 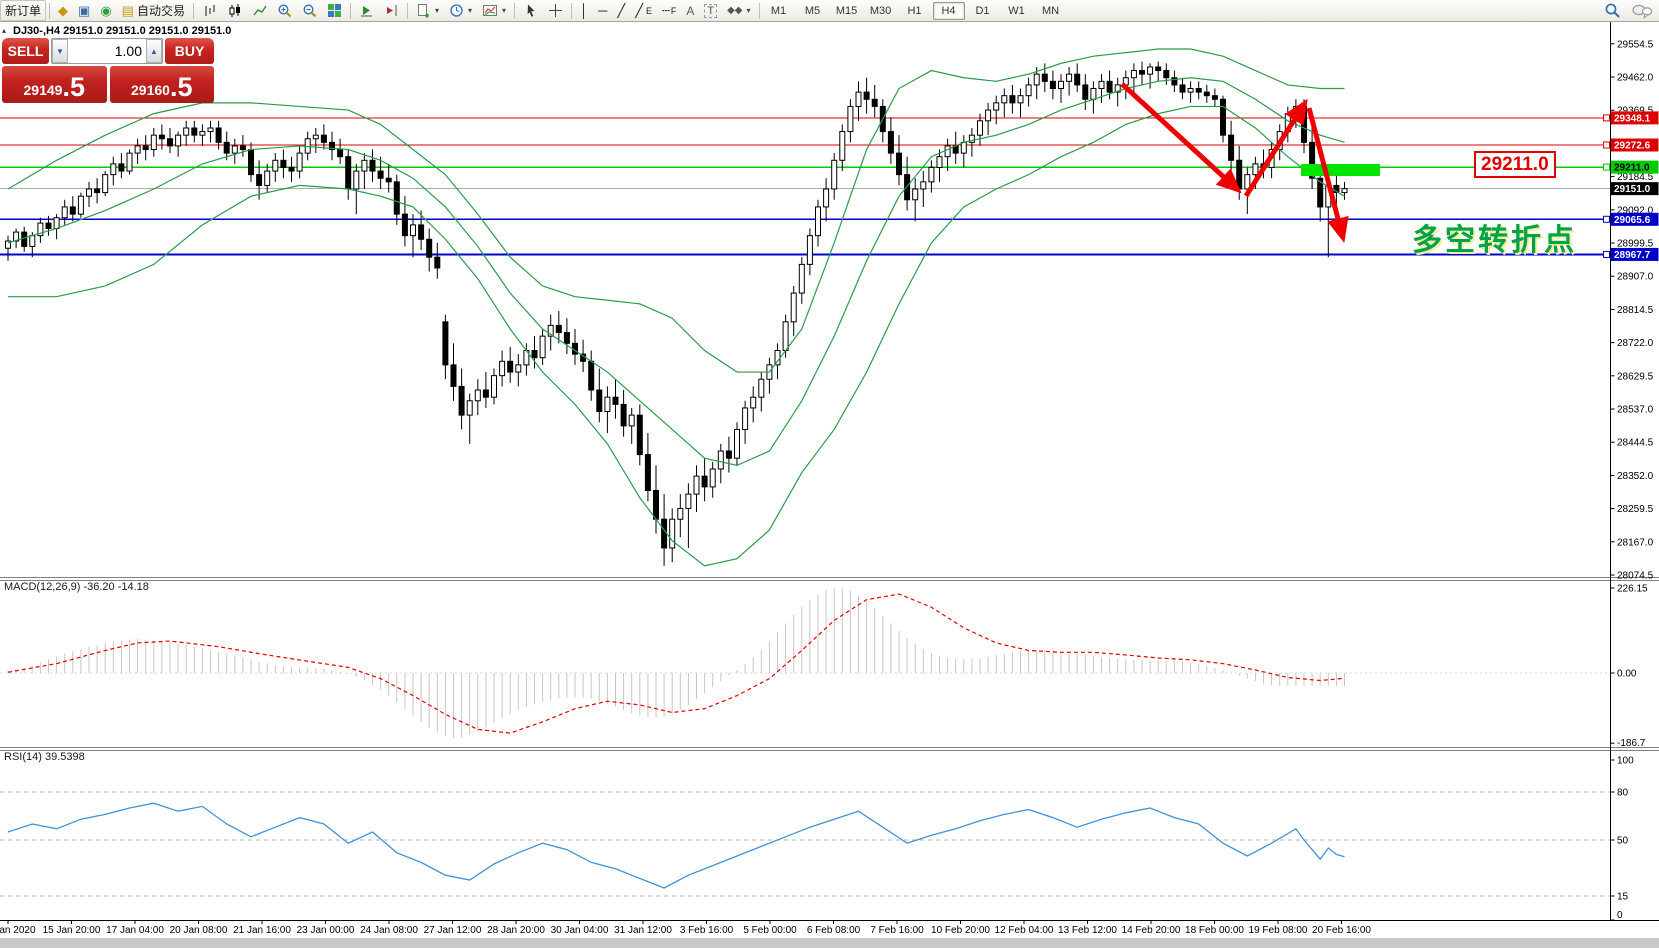 I want to click on svg-text: 29462.0, so click(x=1635, y=78).